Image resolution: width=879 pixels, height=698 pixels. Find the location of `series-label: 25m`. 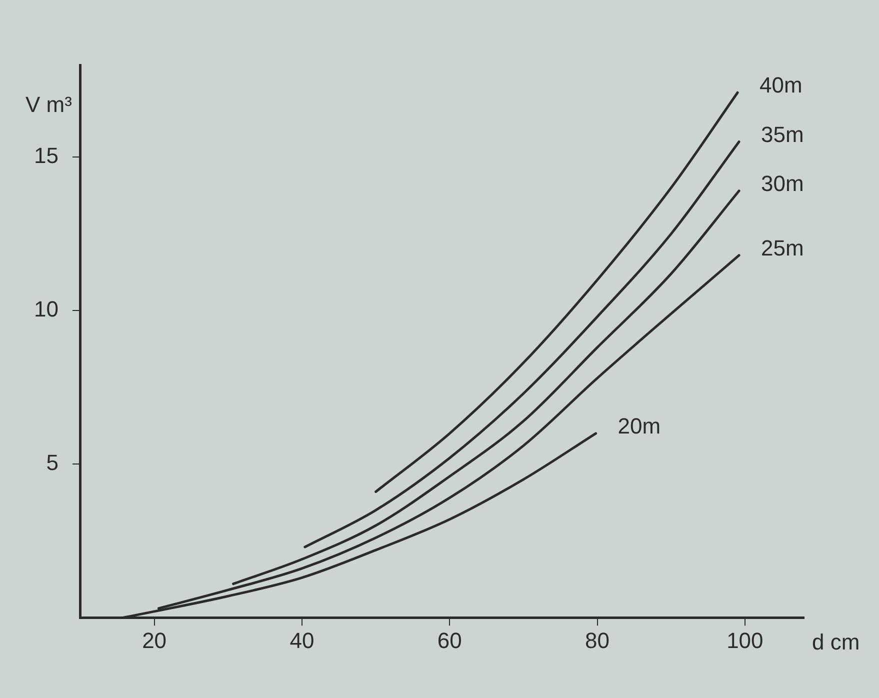

series-label: 25m is located at coordinates (782, 247).